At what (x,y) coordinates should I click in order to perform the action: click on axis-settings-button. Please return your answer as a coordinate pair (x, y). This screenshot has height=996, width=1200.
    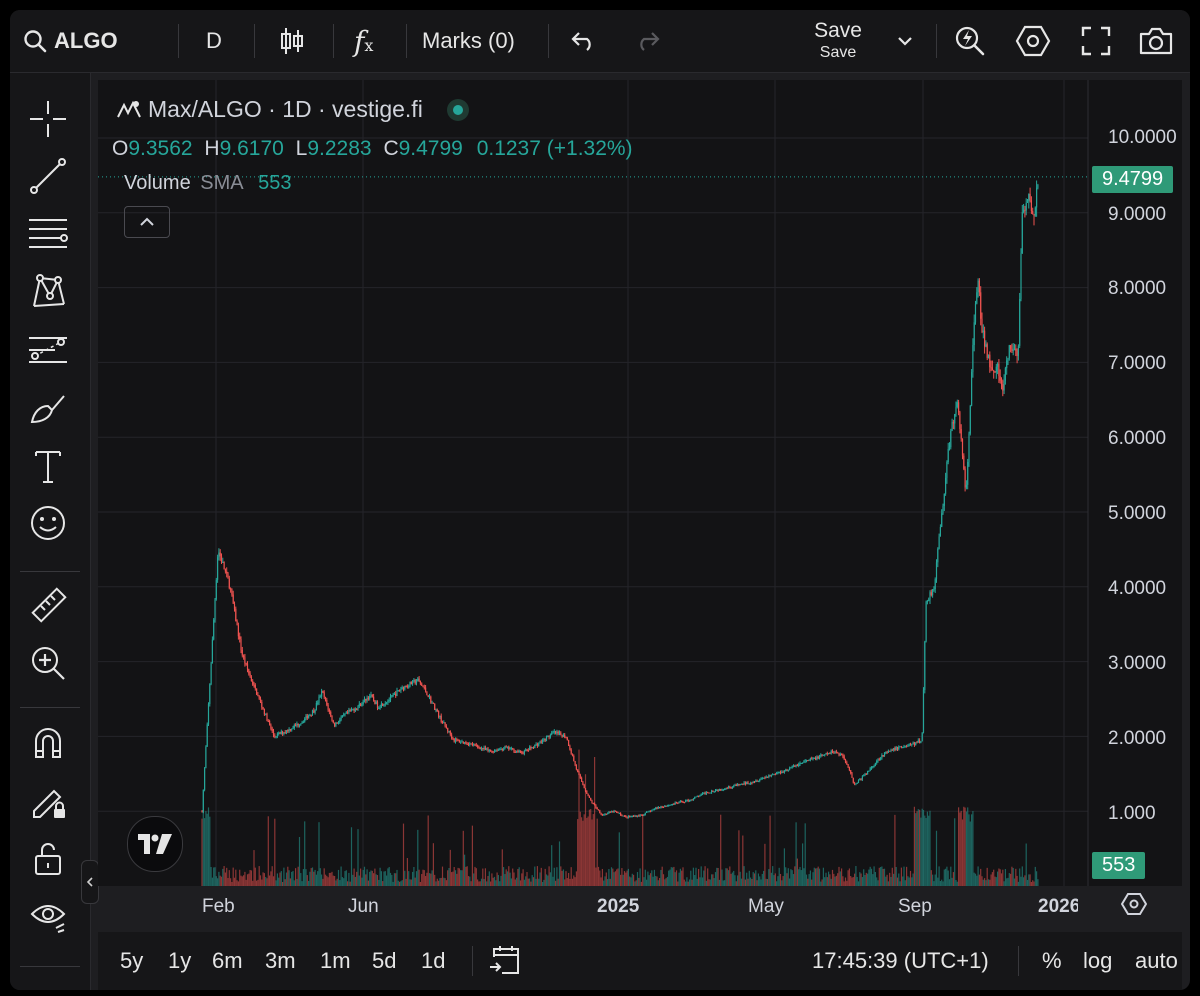
    Looking at the image, I should click on (1134, 904).